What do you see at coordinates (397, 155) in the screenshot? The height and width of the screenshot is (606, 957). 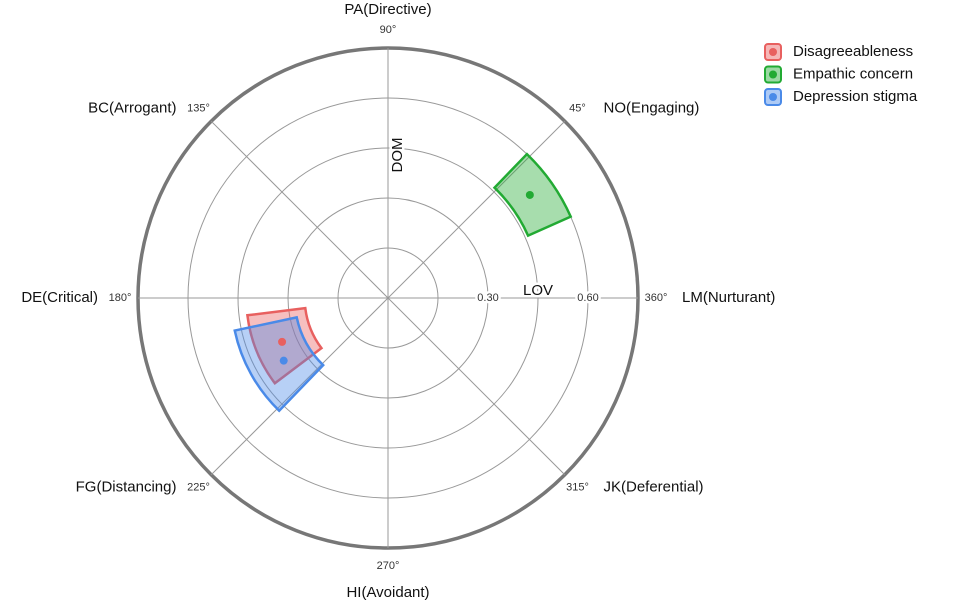 I see `y-axis-label: DOM` at bounding box center [397, 155].